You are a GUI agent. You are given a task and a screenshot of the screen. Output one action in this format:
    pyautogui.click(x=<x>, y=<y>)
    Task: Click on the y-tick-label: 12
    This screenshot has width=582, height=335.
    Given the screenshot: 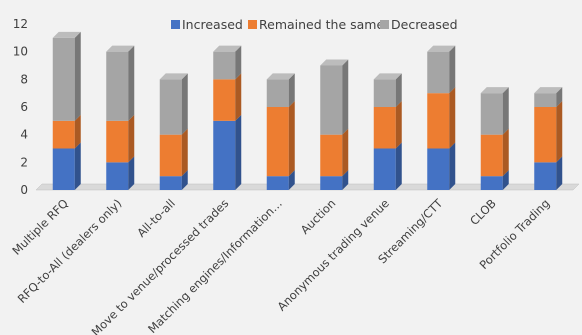 What is the action you would take?
    pyautogui.click(x=20, y=24)
    